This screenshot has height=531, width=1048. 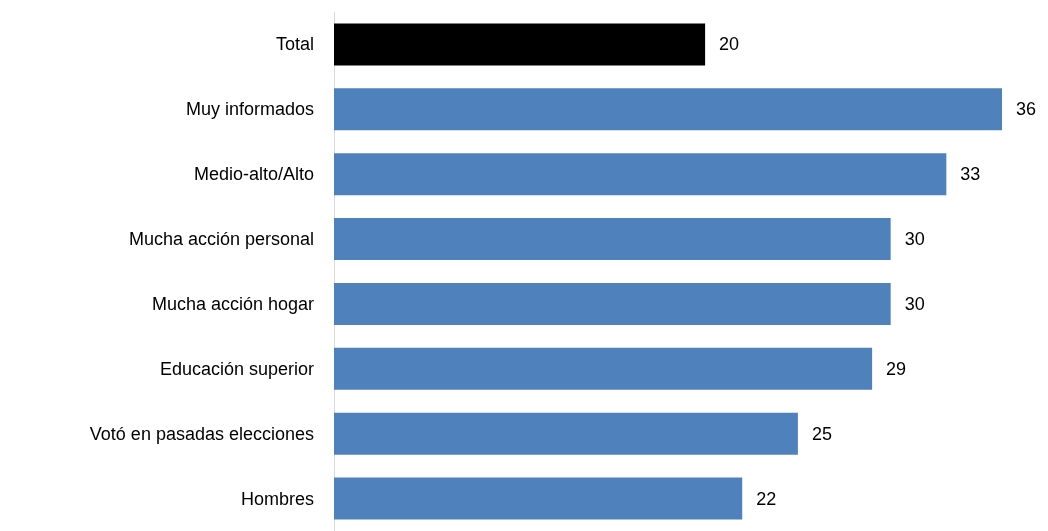 I want to click on y-tick-label: Votó en pasadas elecciones, so click(x=201, y=433).